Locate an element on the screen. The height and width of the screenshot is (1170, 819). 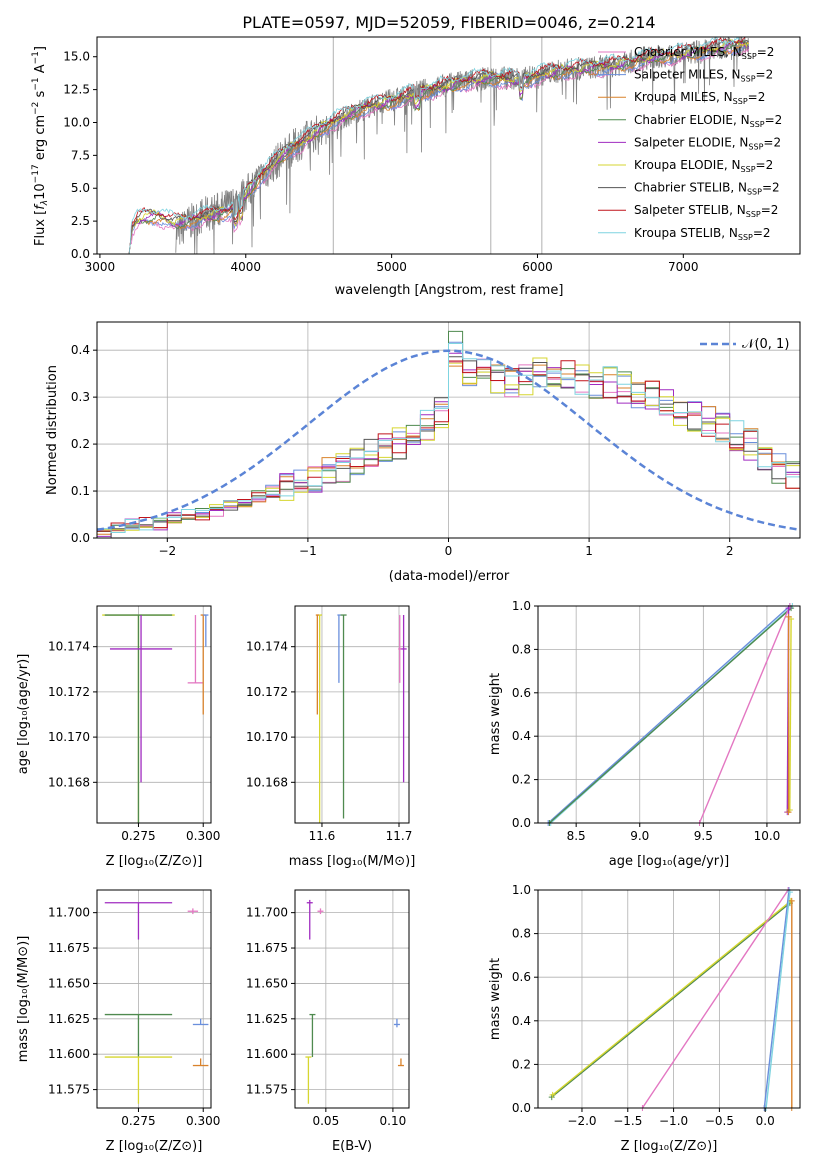
weight-vs-age-ytick-label: 0.6 is located at coordinates (521, 693).